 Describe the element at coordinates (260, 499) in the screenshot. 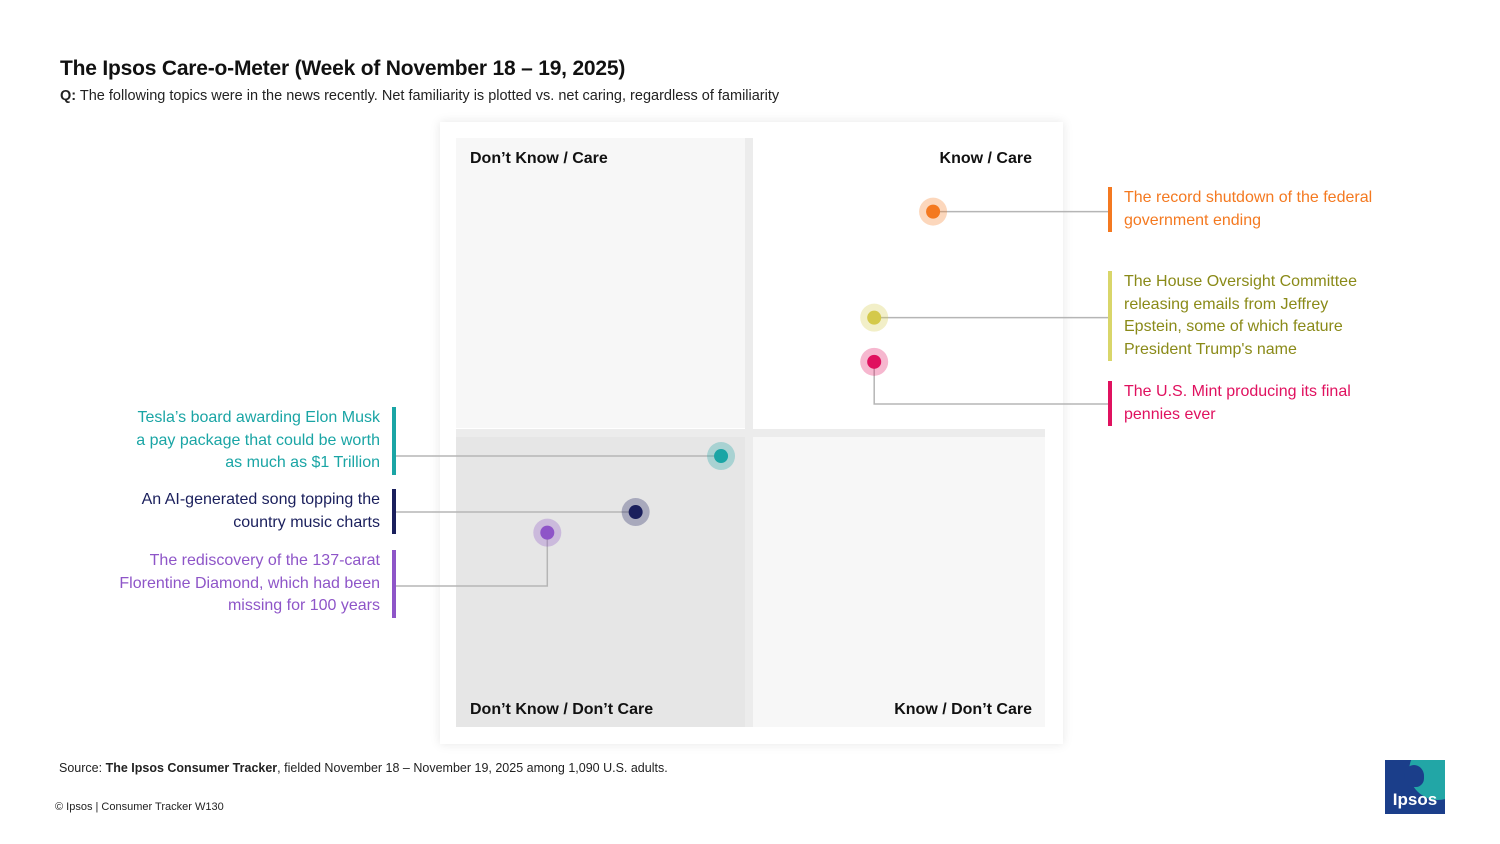

I see `annotation-line: An AI-generated song topping the` at that location.